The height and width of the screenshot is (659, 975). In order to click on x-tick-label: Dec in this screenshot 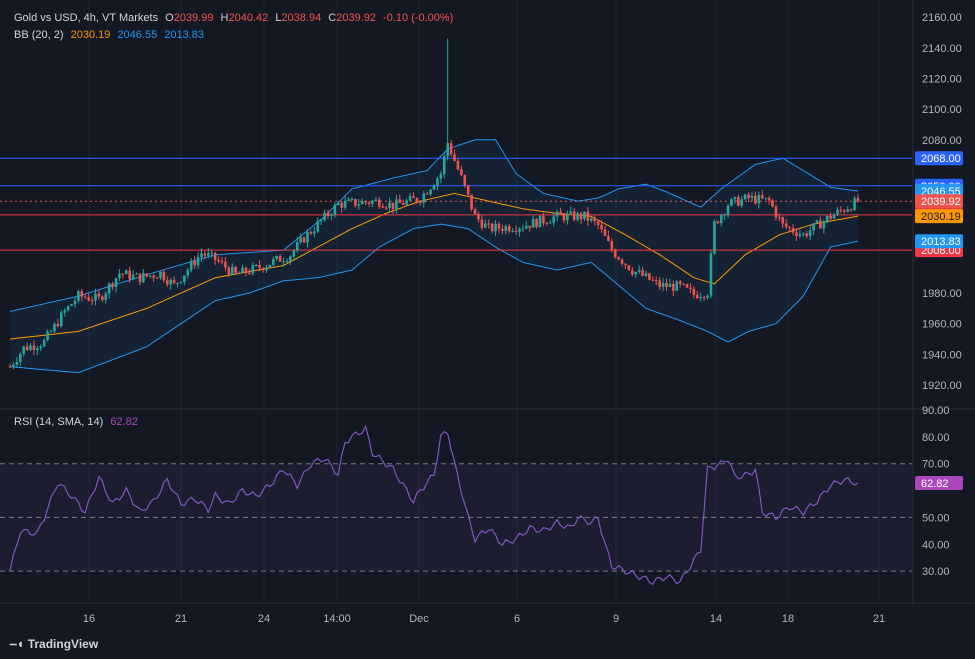, I will do `click(419, 619)`.